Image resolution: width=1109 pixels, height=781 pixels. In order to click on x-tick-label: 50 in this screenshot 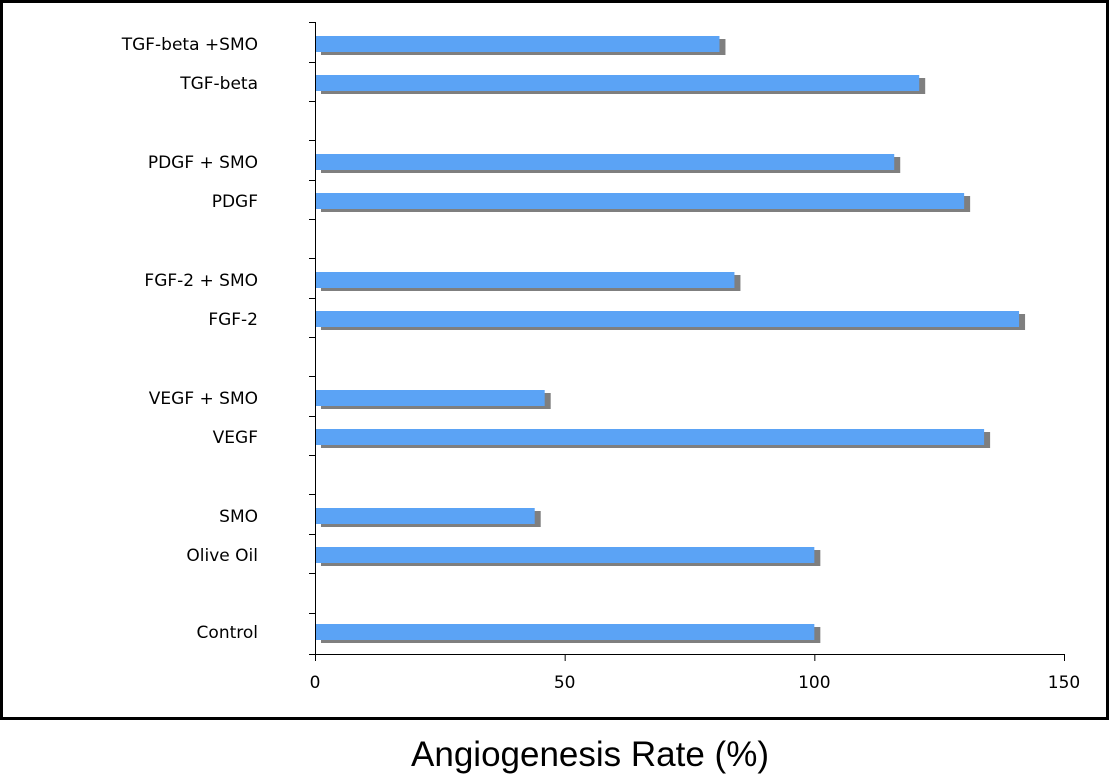, I will do `click(565, 683)`.